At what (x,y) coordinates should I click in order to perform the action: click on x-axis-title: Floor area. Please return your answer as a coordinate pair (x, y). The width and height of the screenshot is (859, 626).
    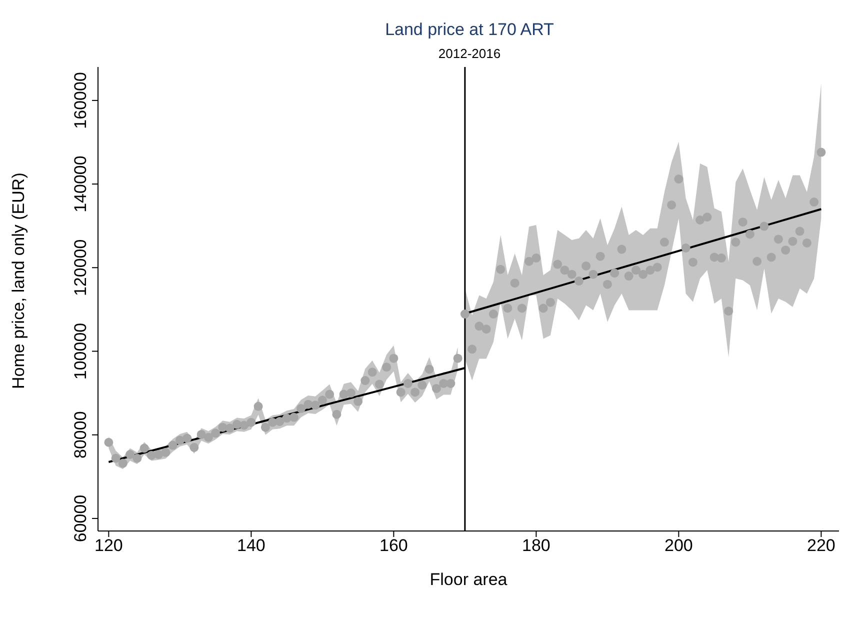
    Looking at the image, I should click on (469, 579).